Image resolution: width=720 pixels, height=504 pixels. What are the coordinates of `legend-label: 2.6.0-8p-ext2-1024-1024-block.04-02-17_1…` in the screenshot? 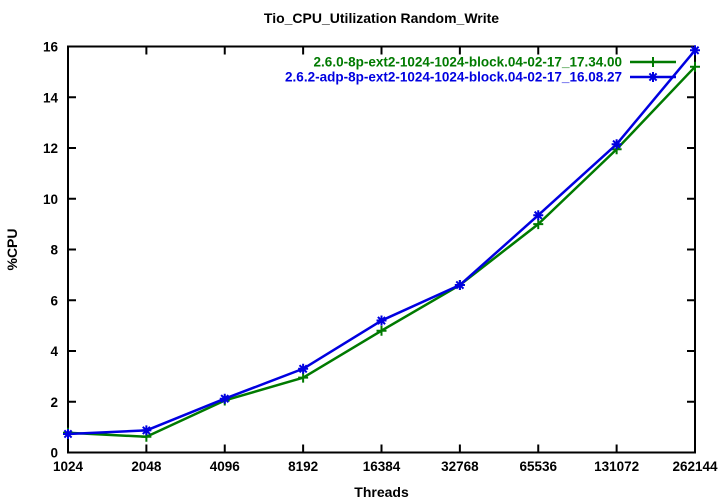 It's located at (468, 62).